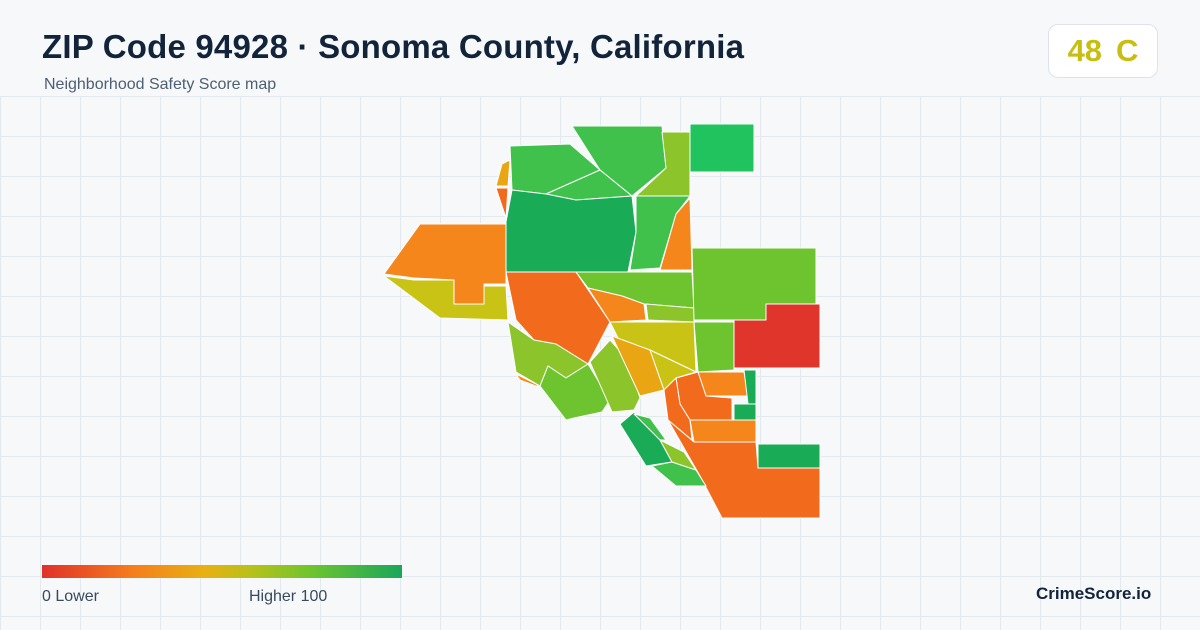 This screenshot has width=1200, height=630. I want to click on legend-high-label: Higher 100, so click(288, 596).